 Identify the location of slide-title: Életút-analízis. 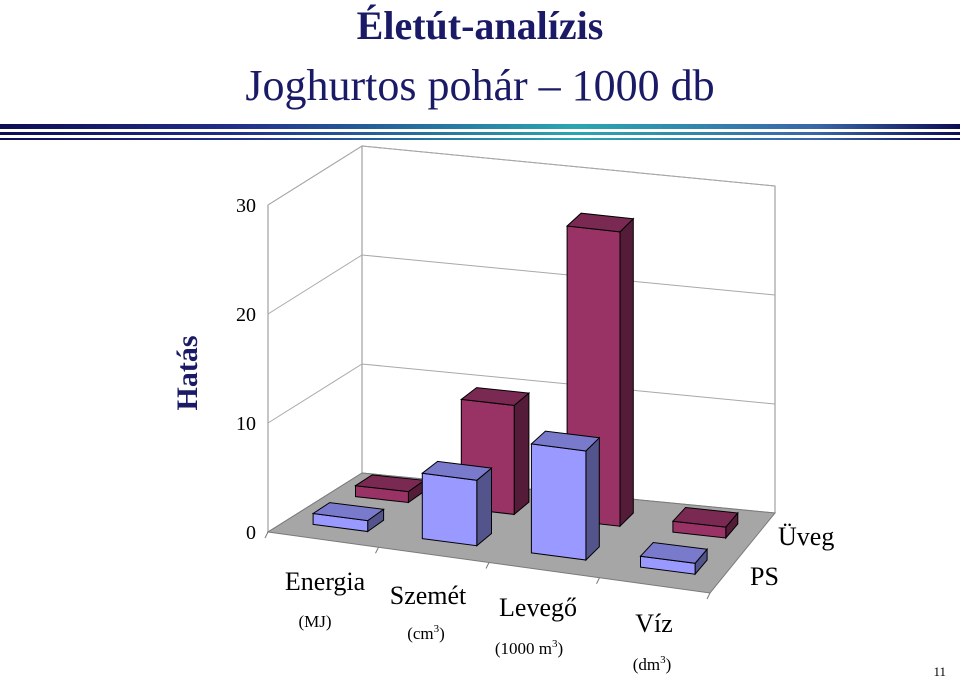
(480, 25).